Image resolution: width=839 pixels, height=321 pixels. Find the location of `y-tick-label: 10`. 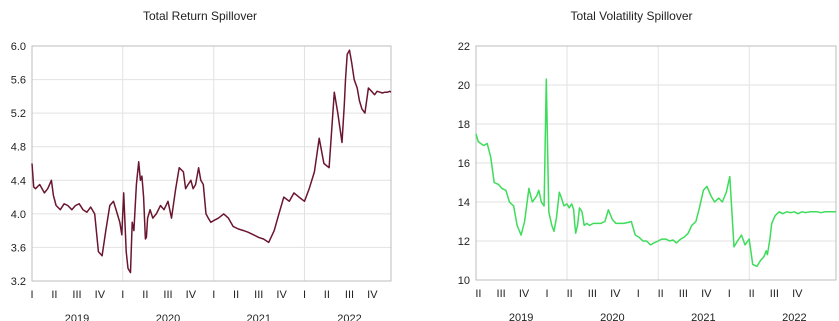

y-tick-label: 10 is located at coordinates (464, 281).